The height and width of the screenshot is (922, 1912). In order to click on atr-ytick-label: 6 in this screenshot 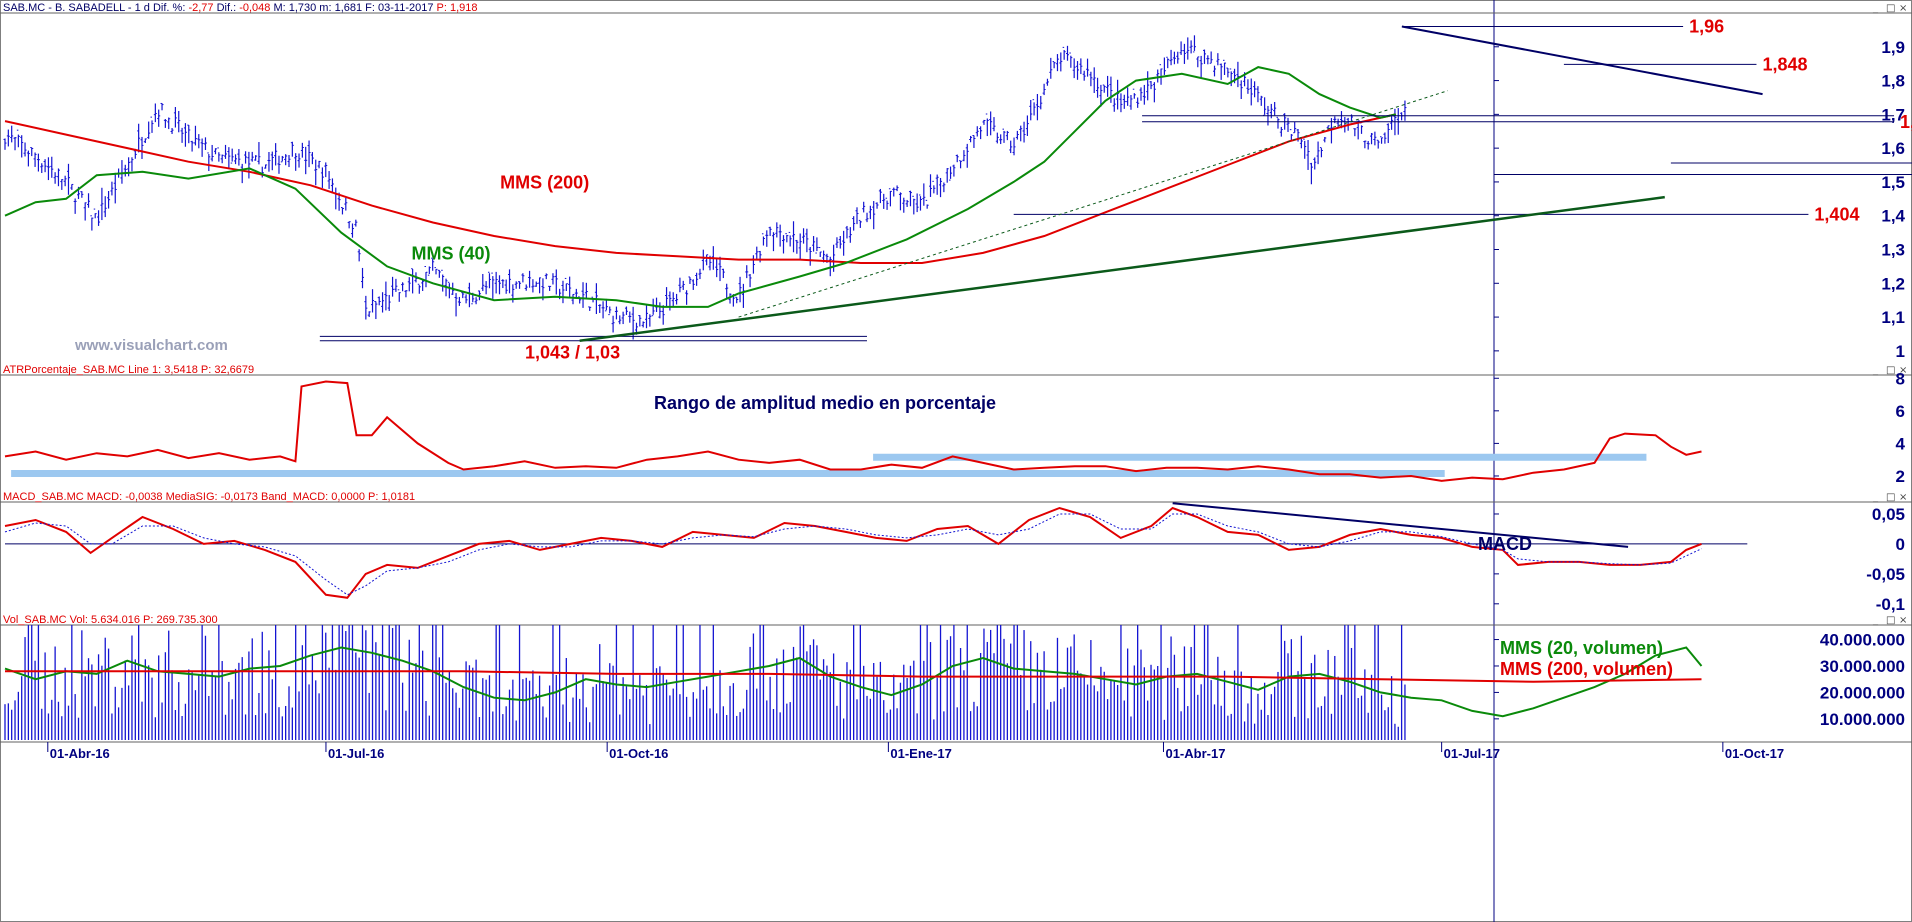, I will do `click(1900, 411)`.